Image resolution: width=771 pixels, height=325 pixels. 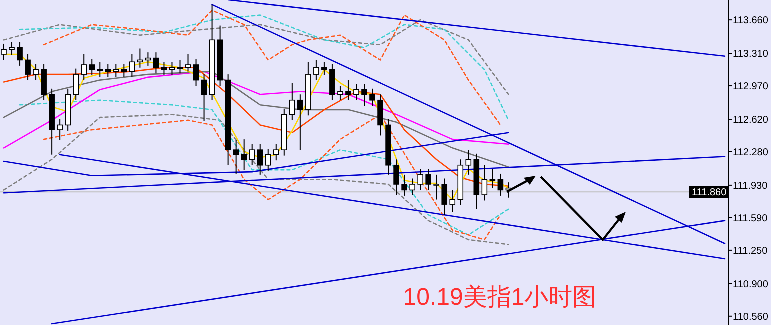 I want to click on y-tick-label: 110.560, so click(x=751, y=317).